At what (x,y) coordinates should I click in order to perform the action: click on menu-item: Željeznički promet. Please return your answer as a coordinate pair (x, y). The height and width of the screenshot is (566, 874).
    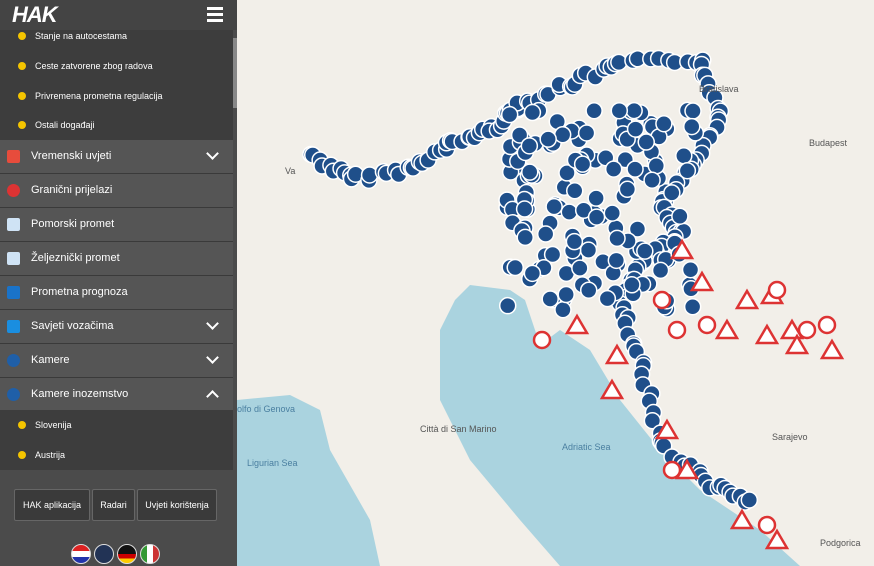
    Looking at the image, I should click on (116, 259).